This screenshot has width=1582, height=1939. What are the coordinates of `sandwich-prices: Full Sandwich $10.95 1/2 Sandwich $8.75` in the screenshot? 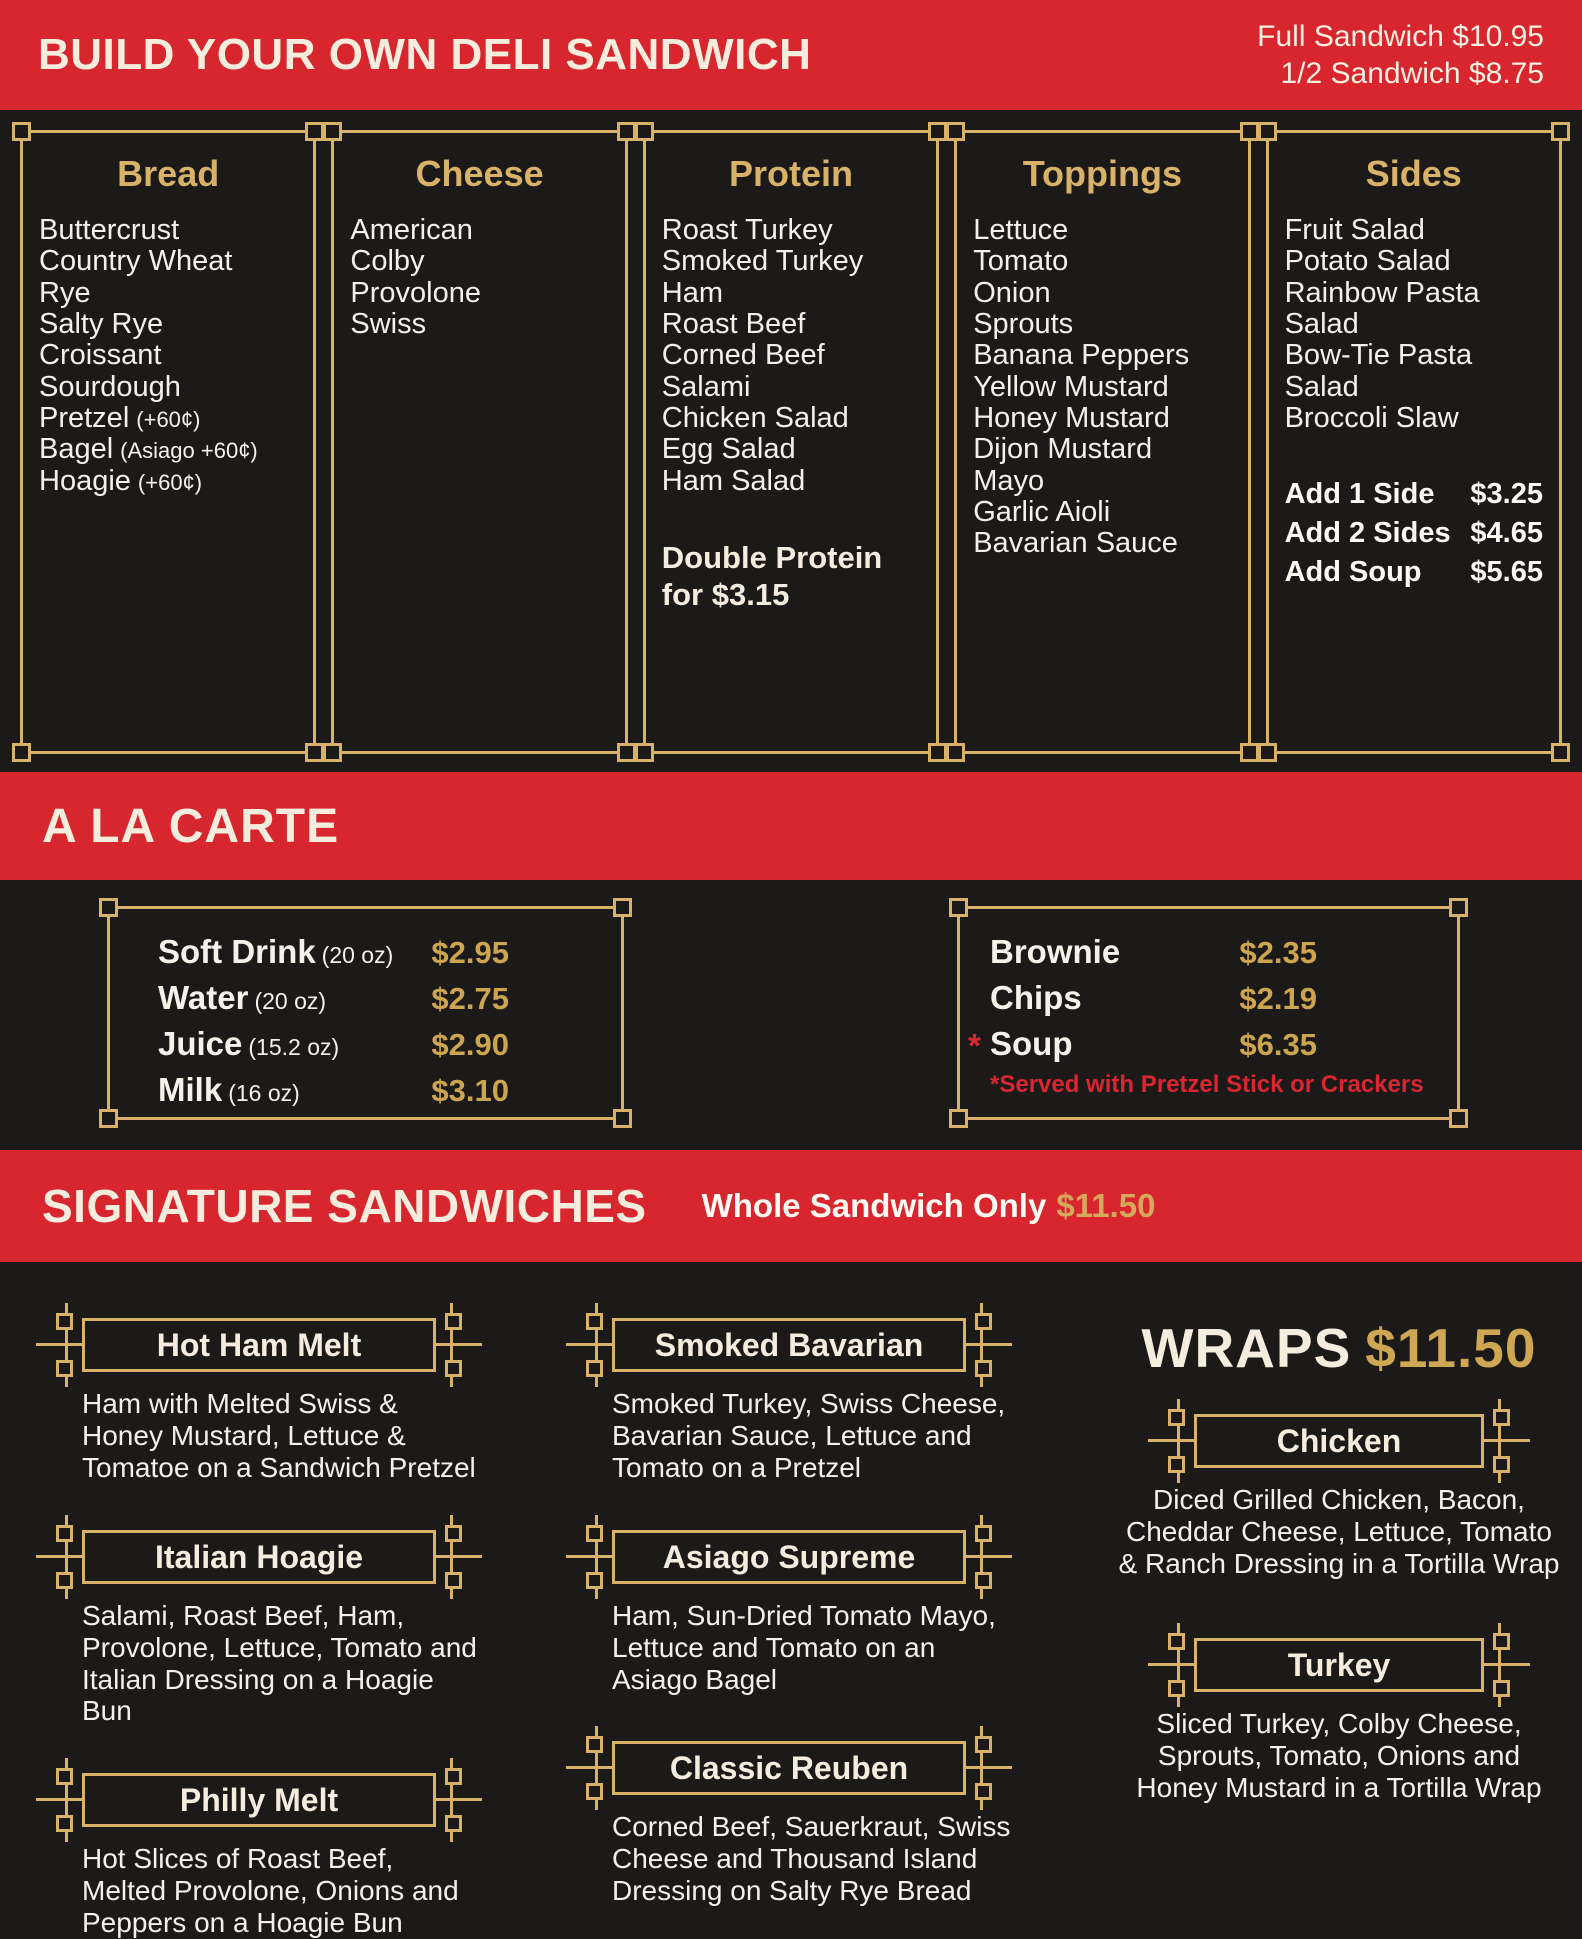 It's located at (1400, 55).